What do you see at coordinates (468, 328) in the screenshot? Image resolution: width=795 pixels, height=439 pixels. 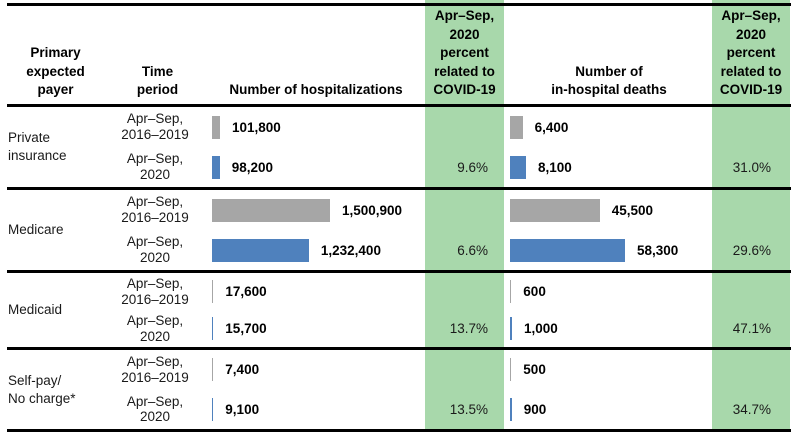 I see `covid-percent-hospitalizations: 13.7%` at bounding box center [468, 328].